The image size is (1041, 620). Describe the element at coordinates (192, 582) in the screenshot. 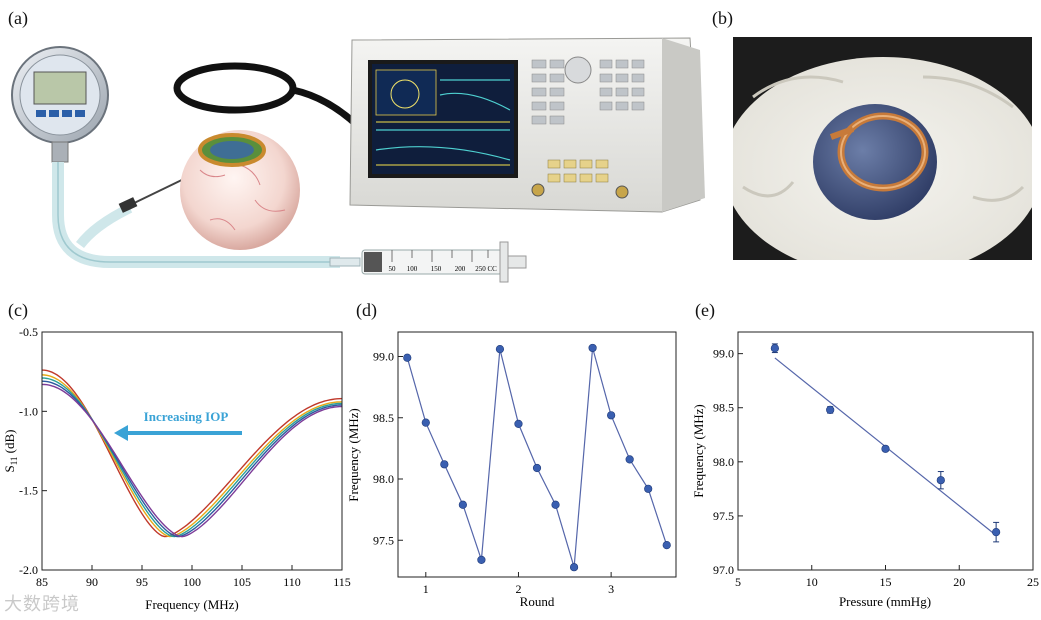

I see `x-tick-label: 100` at that location.